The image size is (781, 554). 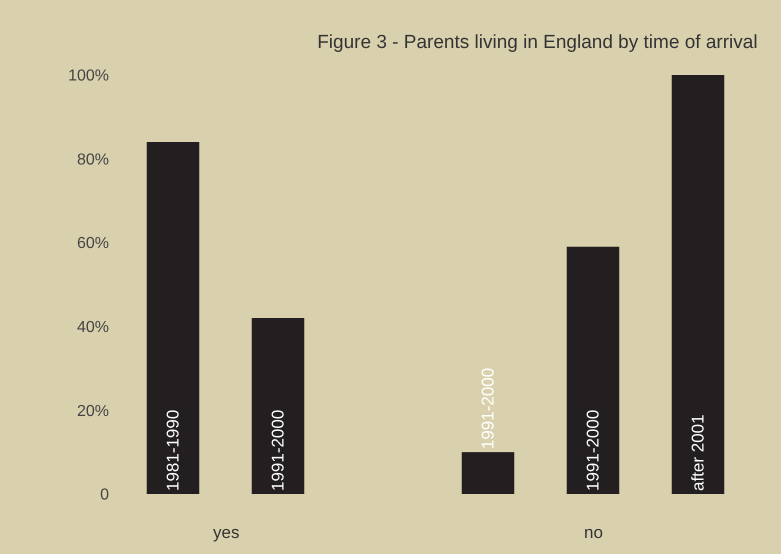 What do you see at coordinates (173, 450) in the screenshot?
I see `x-tick-label: 1981-1990` at bounding box center [173, 450].